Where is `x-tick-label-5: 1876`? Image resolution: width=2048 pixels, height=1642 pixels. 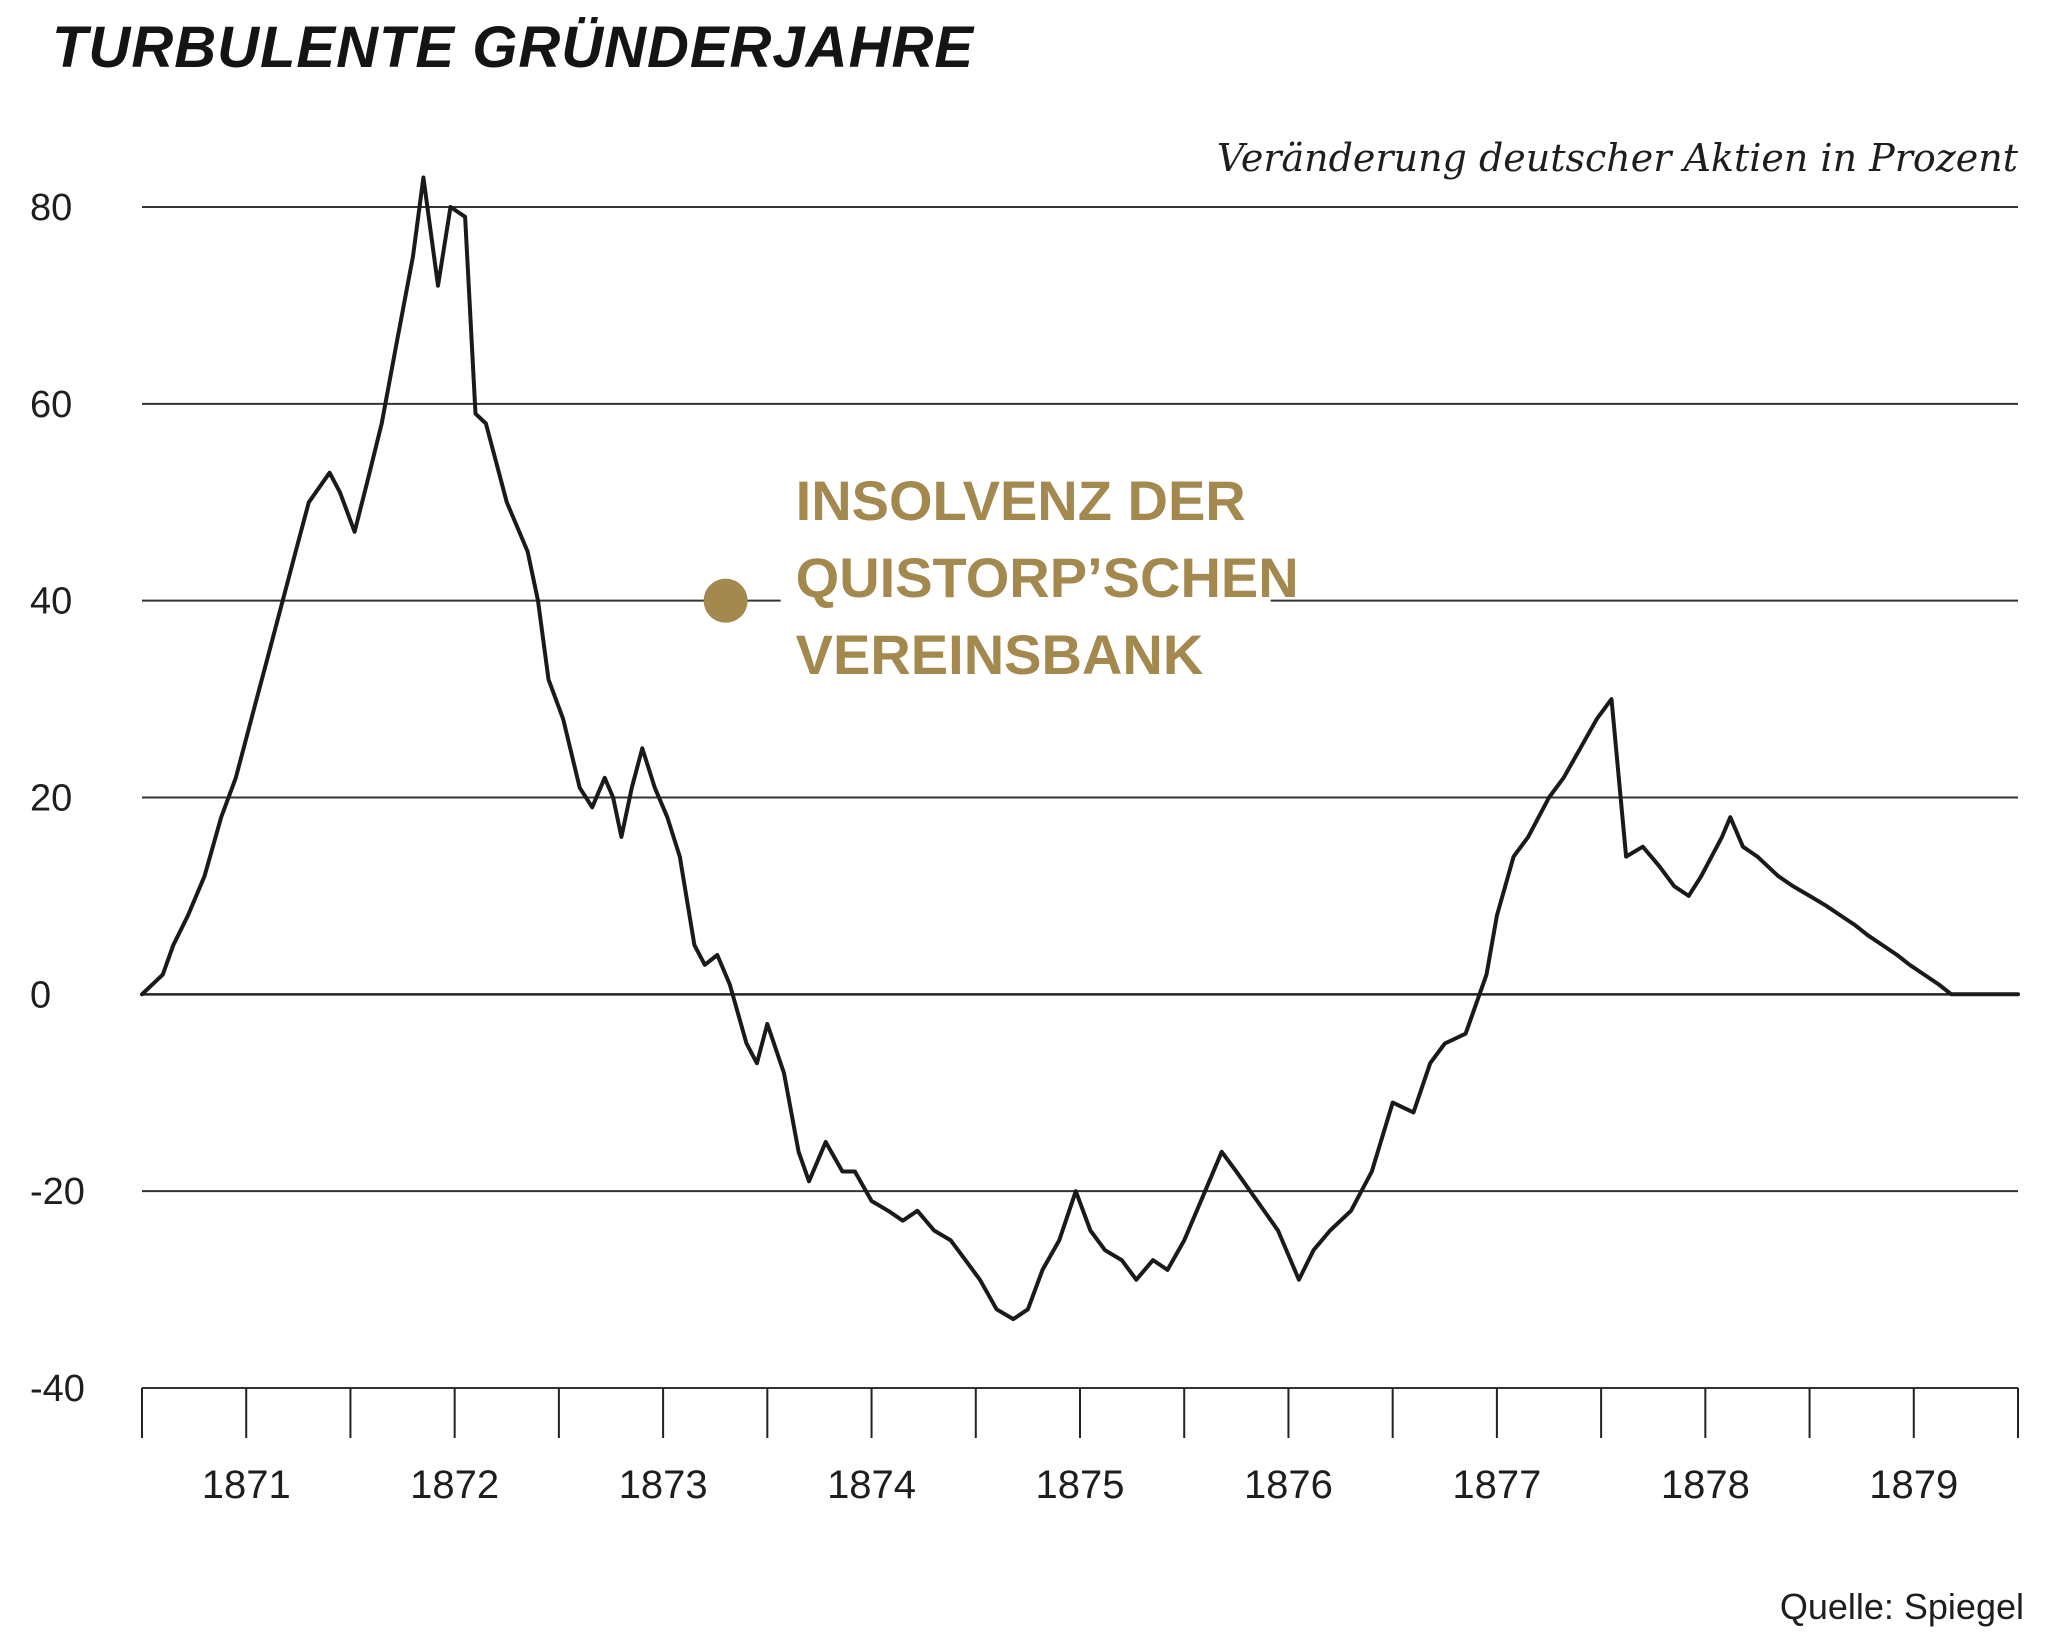
x-tick-label-5: 1876 is located at coordinates (1288, 1485).